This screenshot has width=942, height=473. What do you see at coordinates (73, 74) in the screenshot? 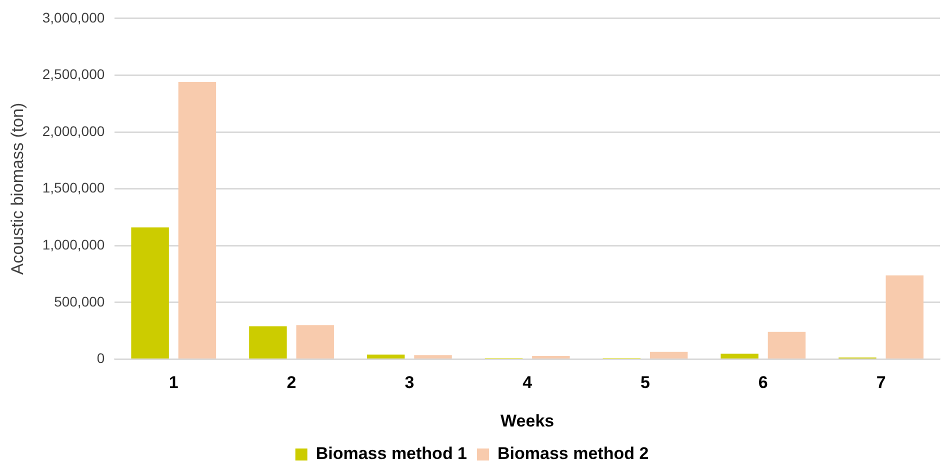
I see `y-tick-label: 2,500,000` at bounding box center [73, 74].